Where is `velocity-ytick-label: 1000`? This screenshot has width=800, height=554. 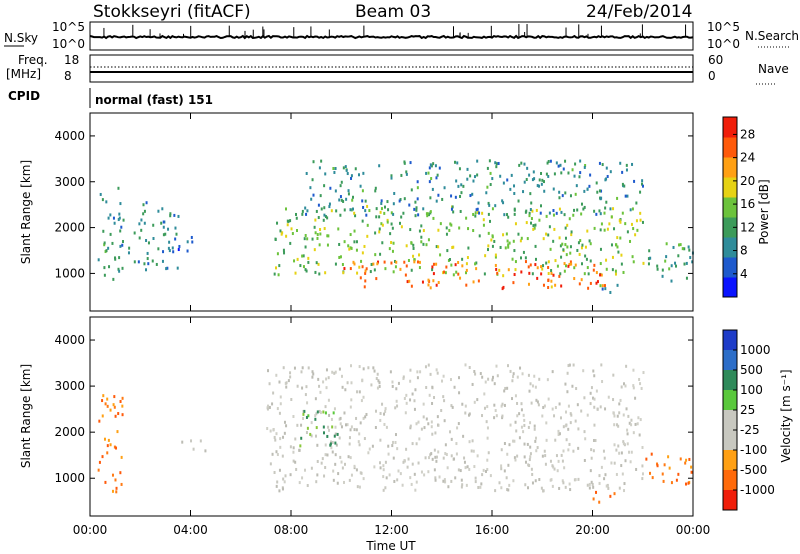
velocity-ytick-label: 1000 is located at coordinates (69, 478).